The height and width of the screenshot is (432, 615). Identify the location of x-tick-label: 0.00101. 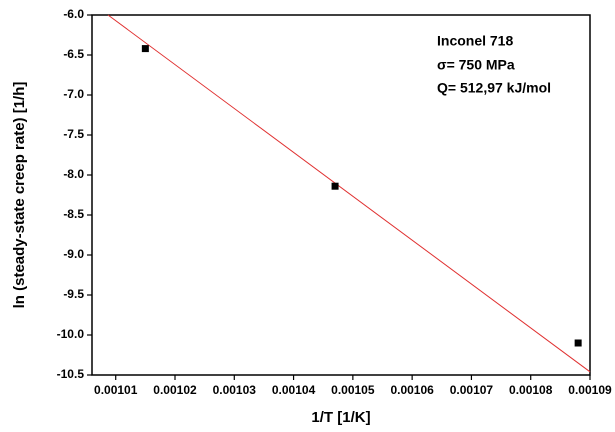
(116, 390).